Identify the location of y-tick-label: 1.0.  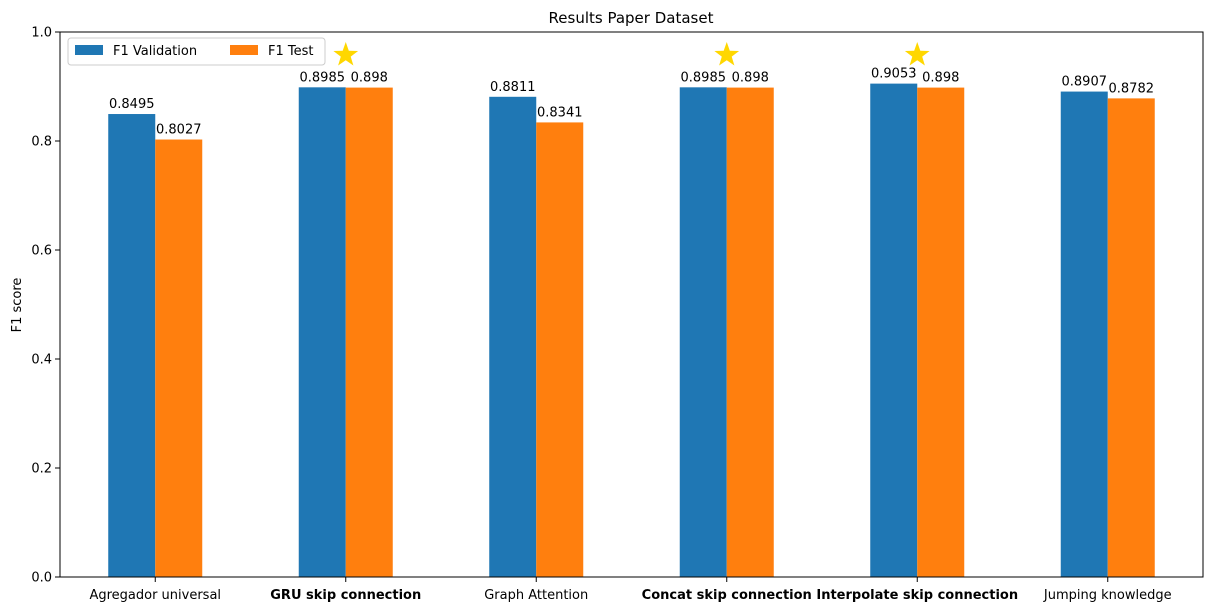
(41, 33).